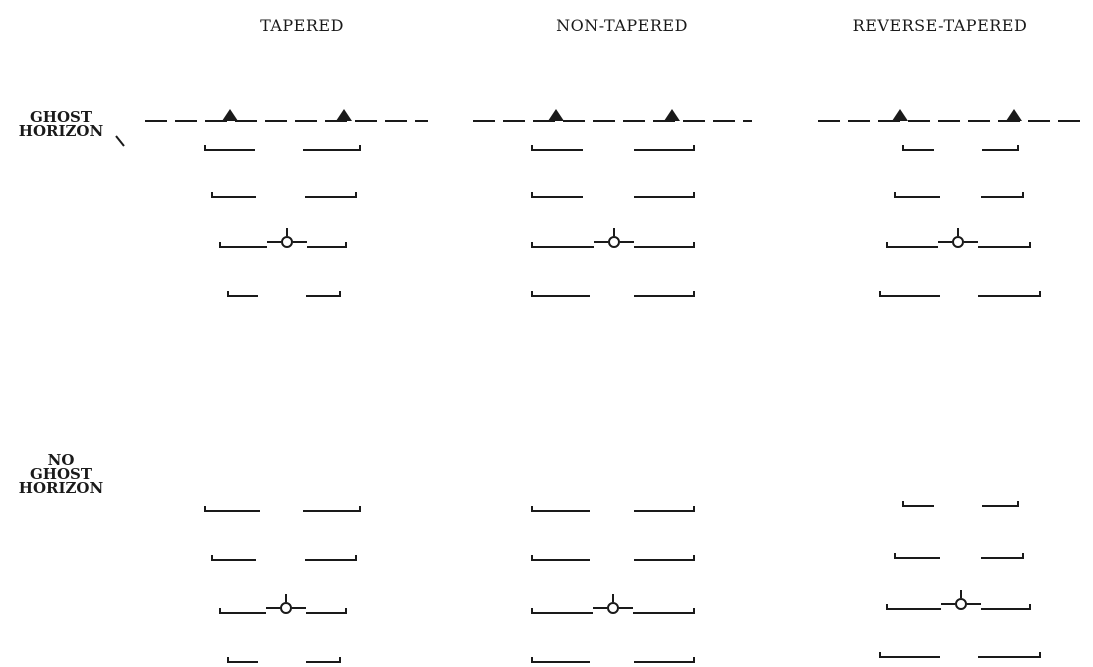 The height and width of the screenshot is (667, 1093). I want to click on column-title-reverse-tapered: REVERSE-TAPERED, so click(940, 25).